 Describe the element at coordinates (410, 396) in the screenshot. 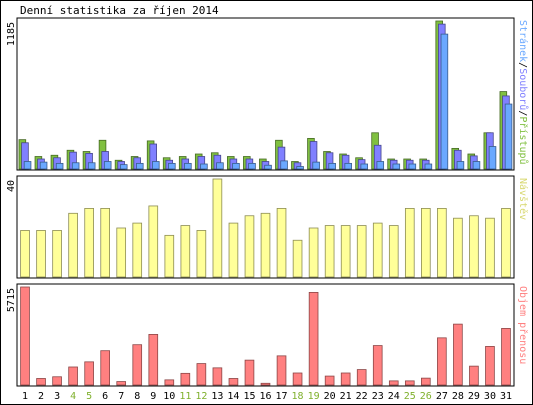

I see `x-tick-label-25: 25` at that location.